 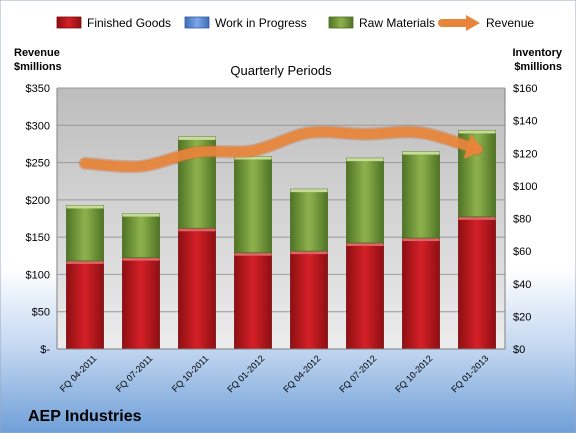 What do you see at coordinates (41, 313) in the screenshot?
I see `left-tick-label: $50` at bounding box center [41, 313].